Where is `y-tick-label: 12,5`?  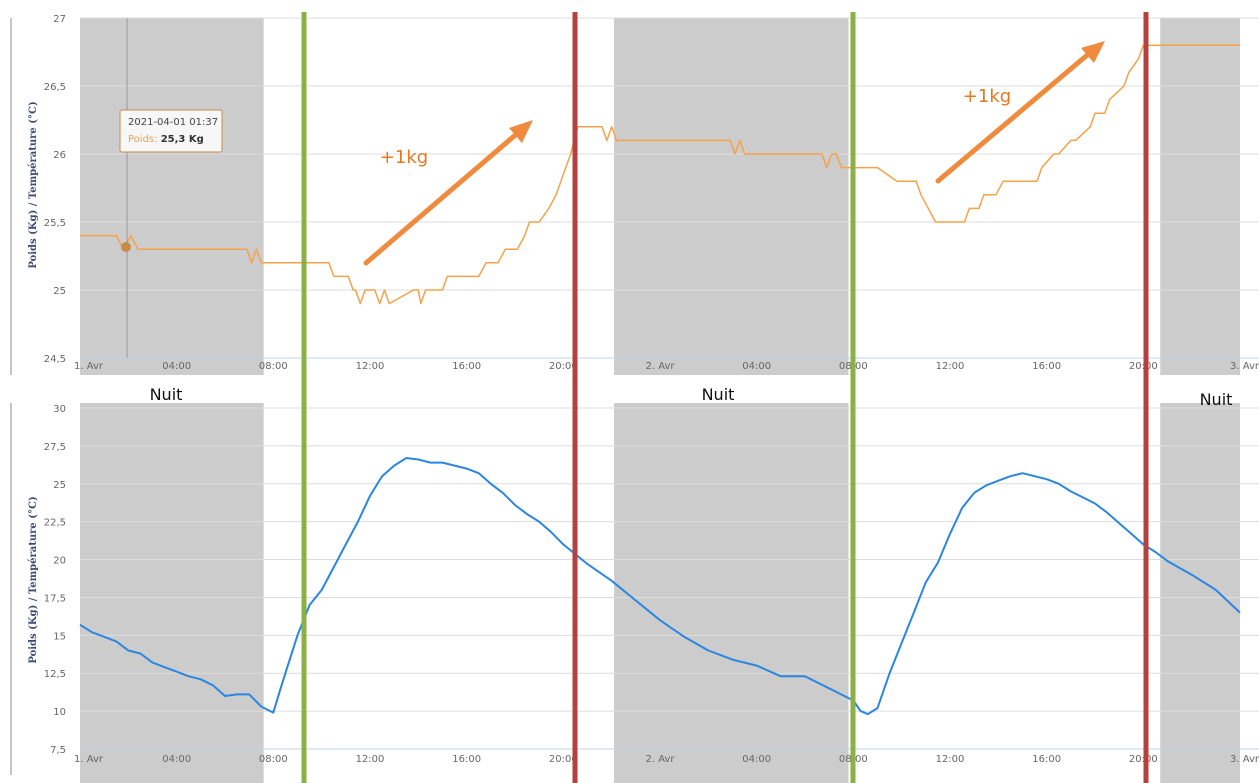 y-tick-label: 12,5 is located at coordinates (55, 674).